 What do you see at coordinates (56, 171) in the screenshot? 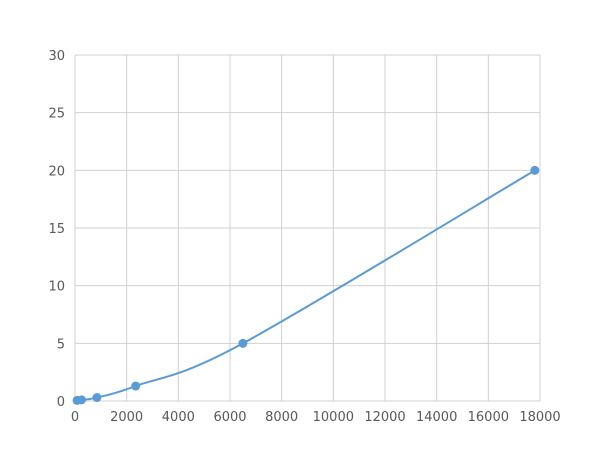
I see `y-tick-label: 20` at bounding box center [56, 171].